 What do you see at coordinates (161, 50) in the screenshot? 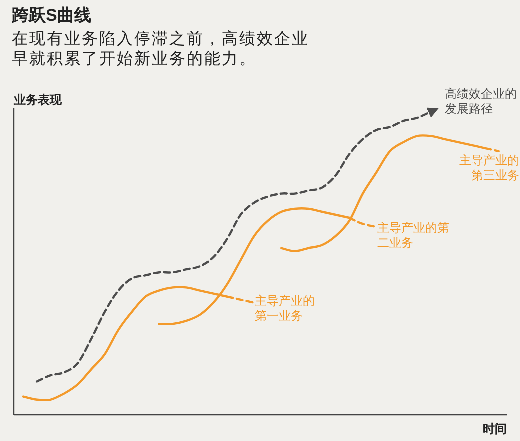
I see `chart-subtitle: 在现有业务陷入停滞之前，高绩效企业早就积累了开始新业务的能力。` at bounding box center [161, 50].